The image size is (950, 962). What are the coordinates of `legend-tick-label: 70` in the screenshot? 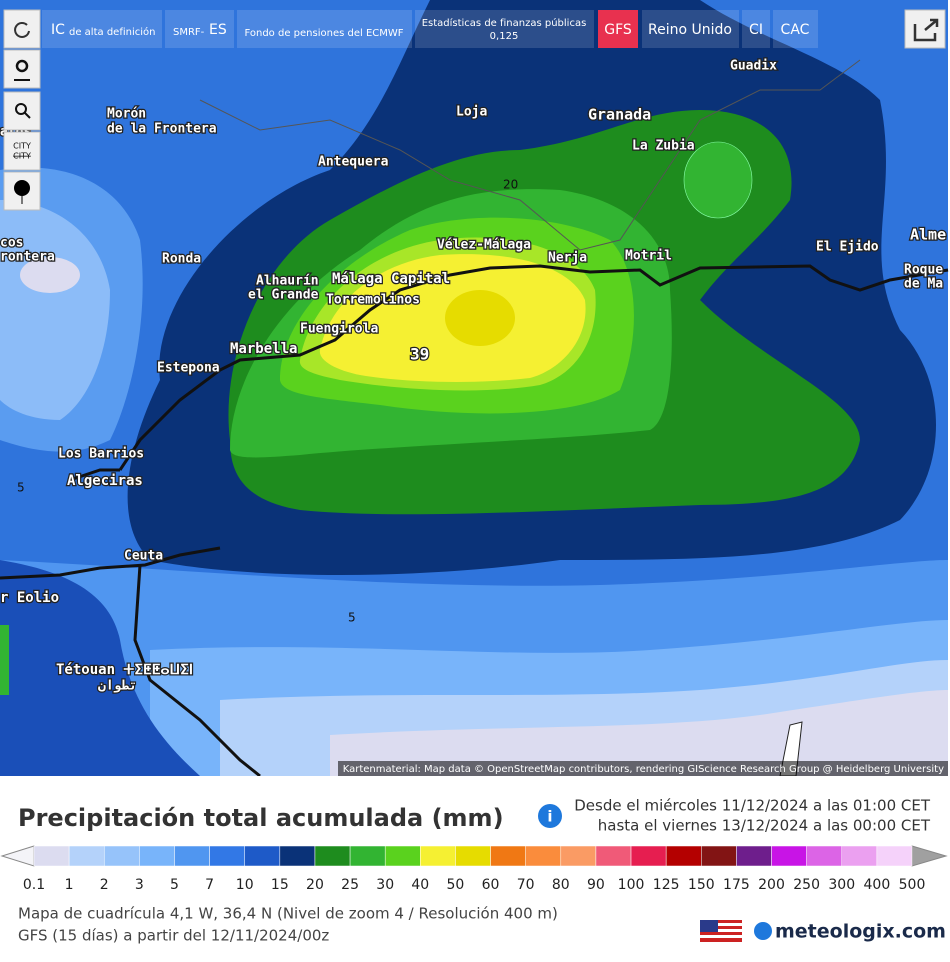 It's located at (526, 885).